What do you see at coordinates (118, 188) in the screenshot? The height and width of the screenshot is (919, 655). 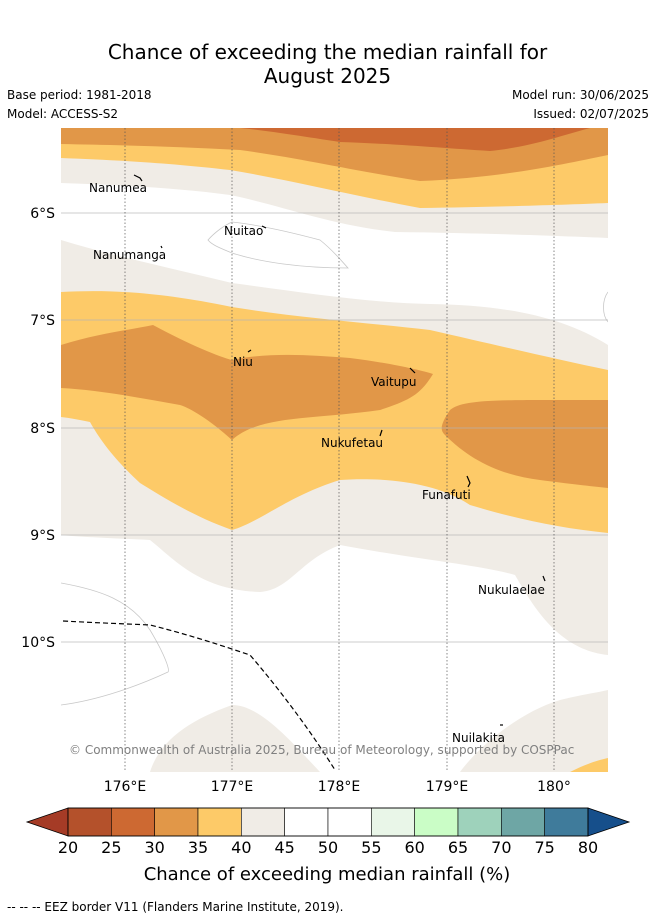 I see `place-nanumea: Nanumea` at bounding box center [118, 188].